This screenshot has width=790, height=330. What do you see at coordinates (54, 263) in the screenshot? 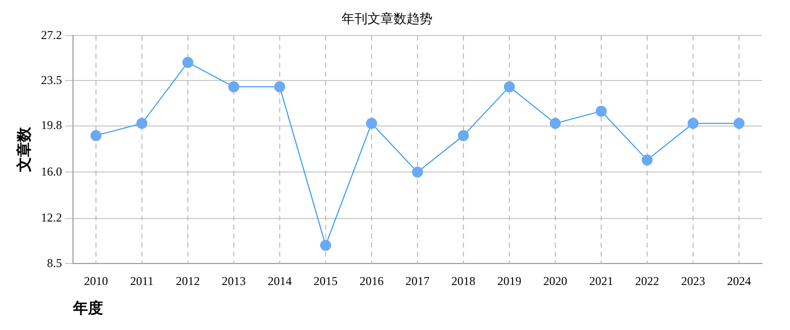
I see `y-tick-label: 8.5` at bounding box center [54, 263].